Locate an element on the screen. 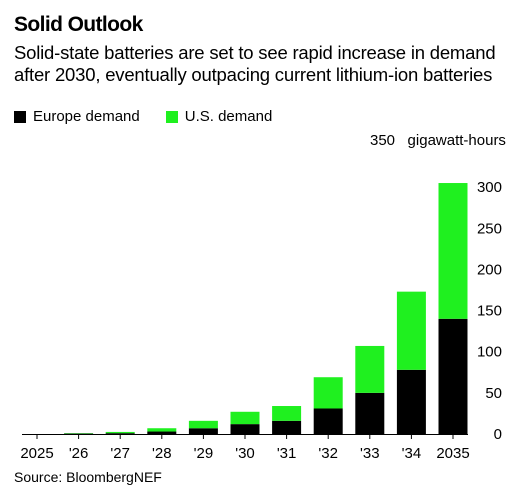  y-tick-label-0: 0 is located at coordinates (498, 434).